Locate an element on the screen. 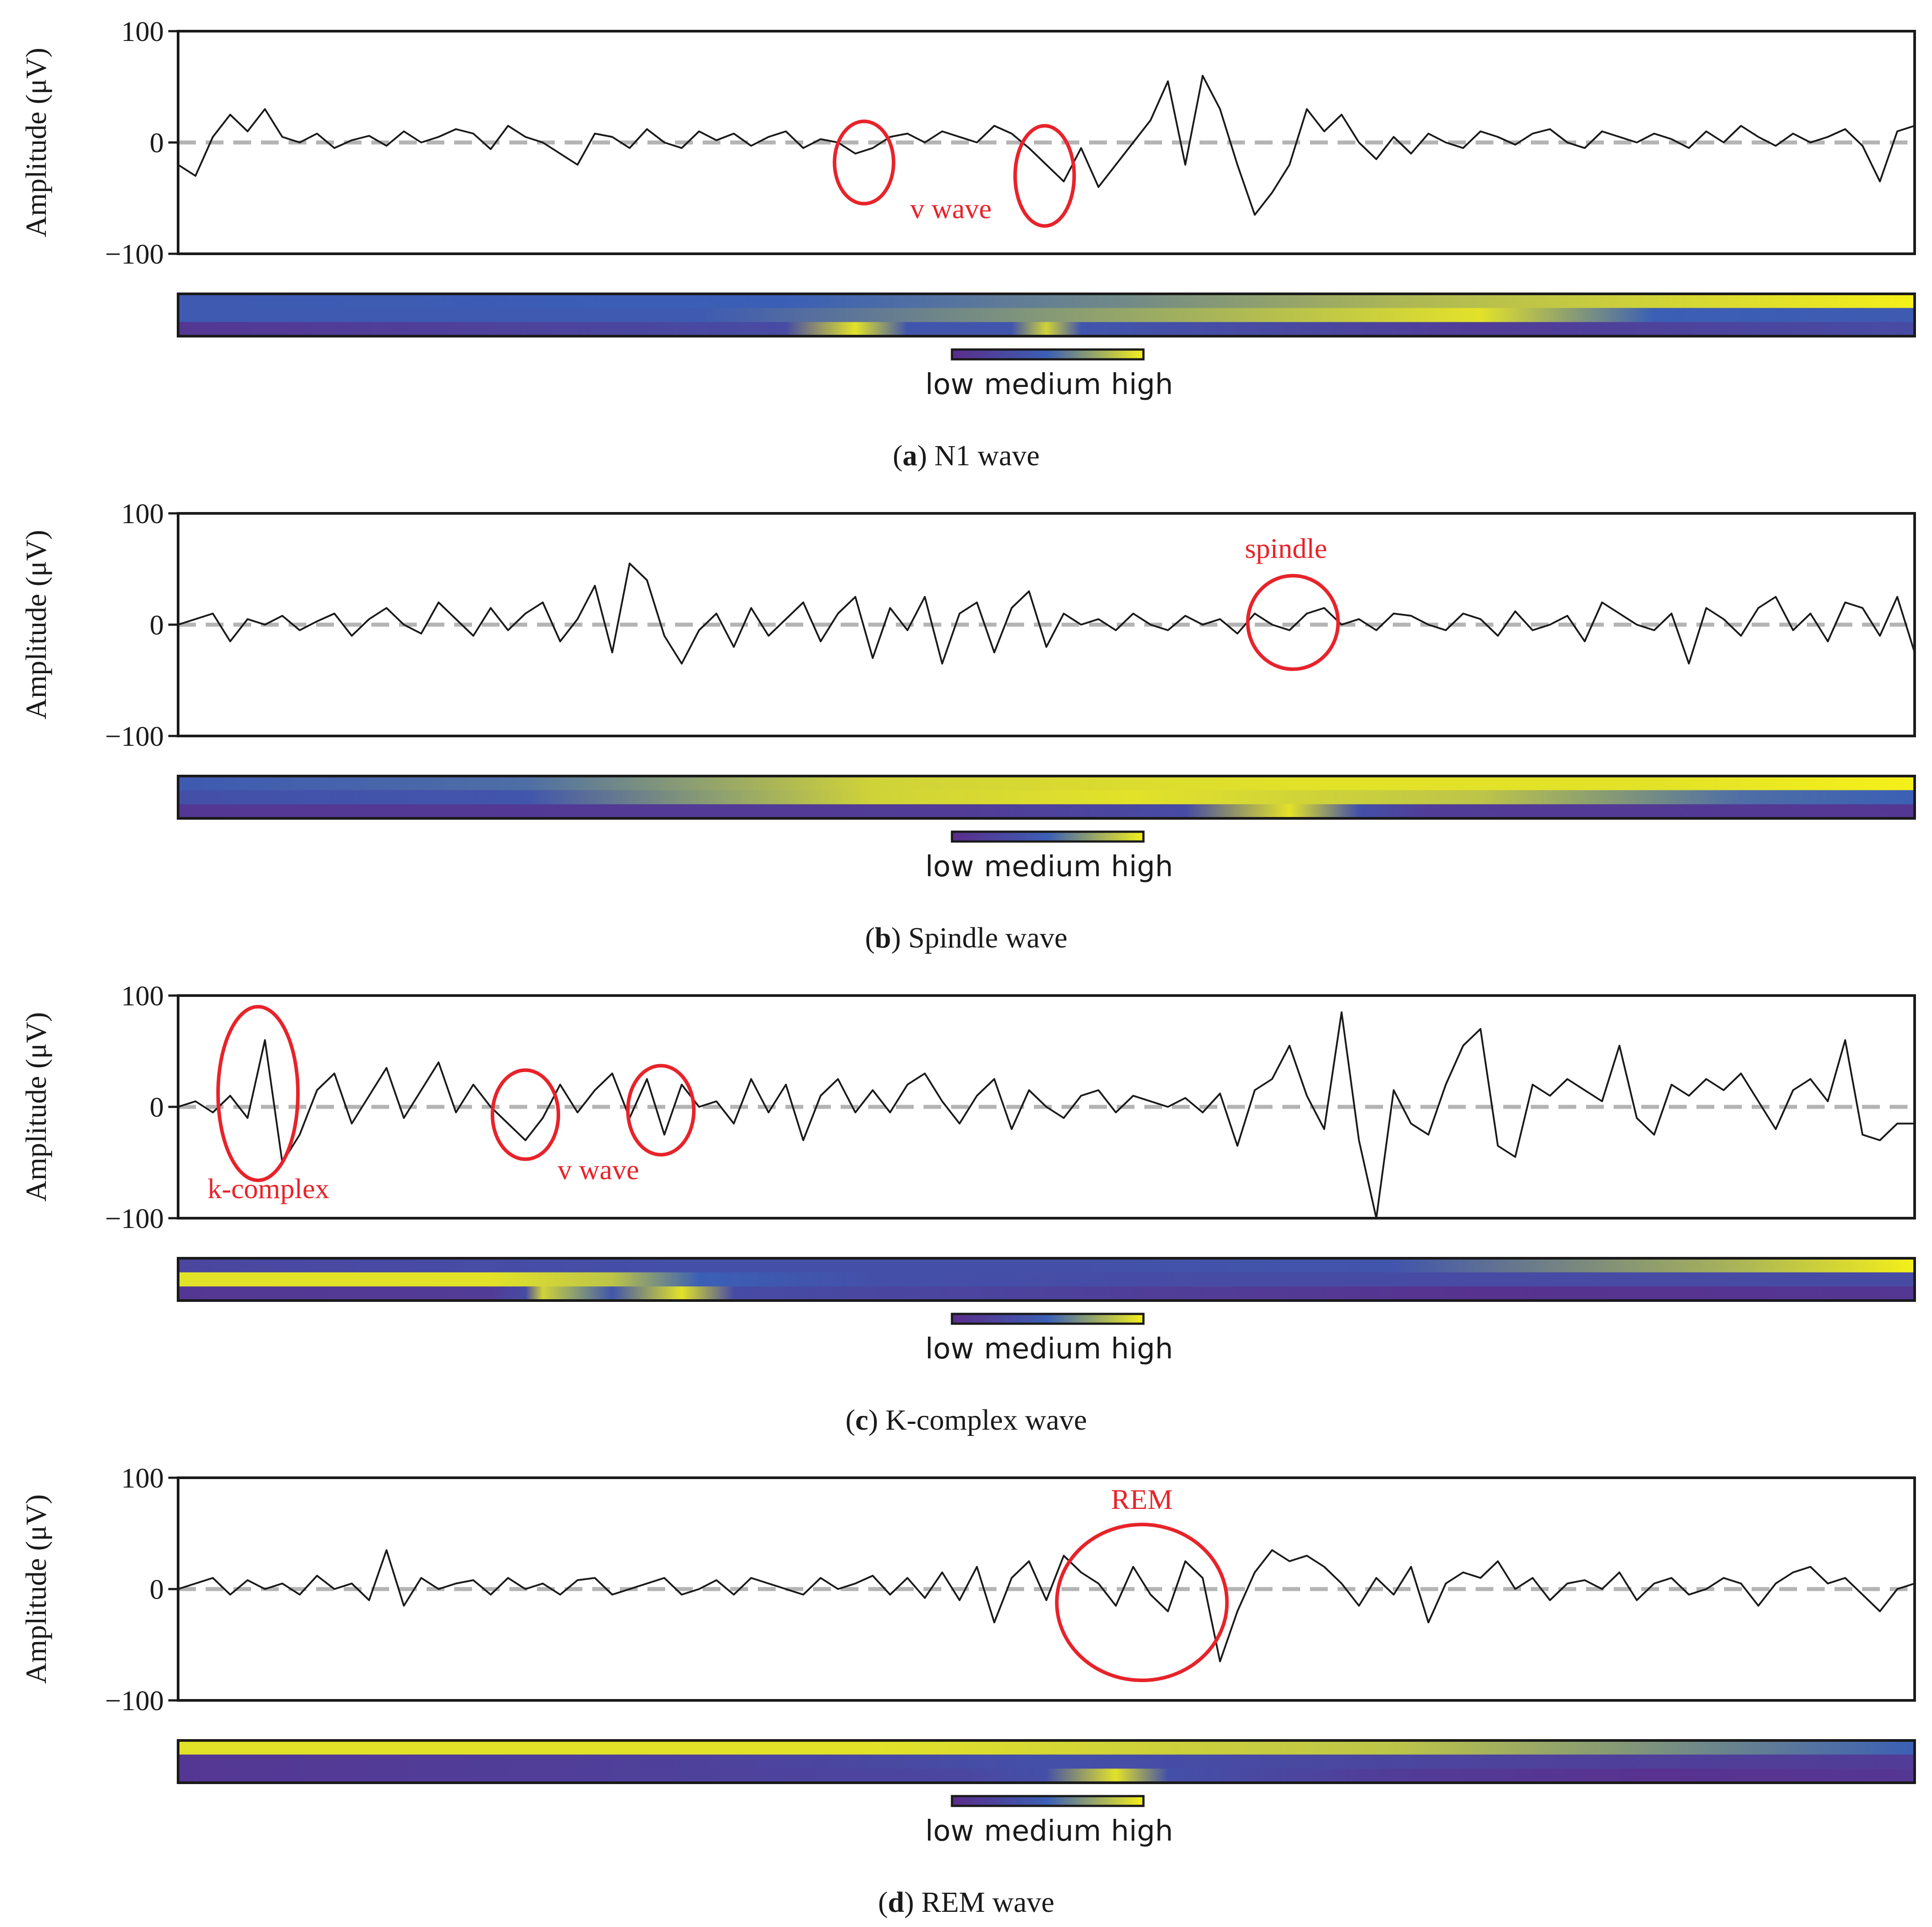 Image resolution: width=1932 pixels, height=1927 pixels. panel-caption: (a) N1 wave is located at coordinates (967, 455).